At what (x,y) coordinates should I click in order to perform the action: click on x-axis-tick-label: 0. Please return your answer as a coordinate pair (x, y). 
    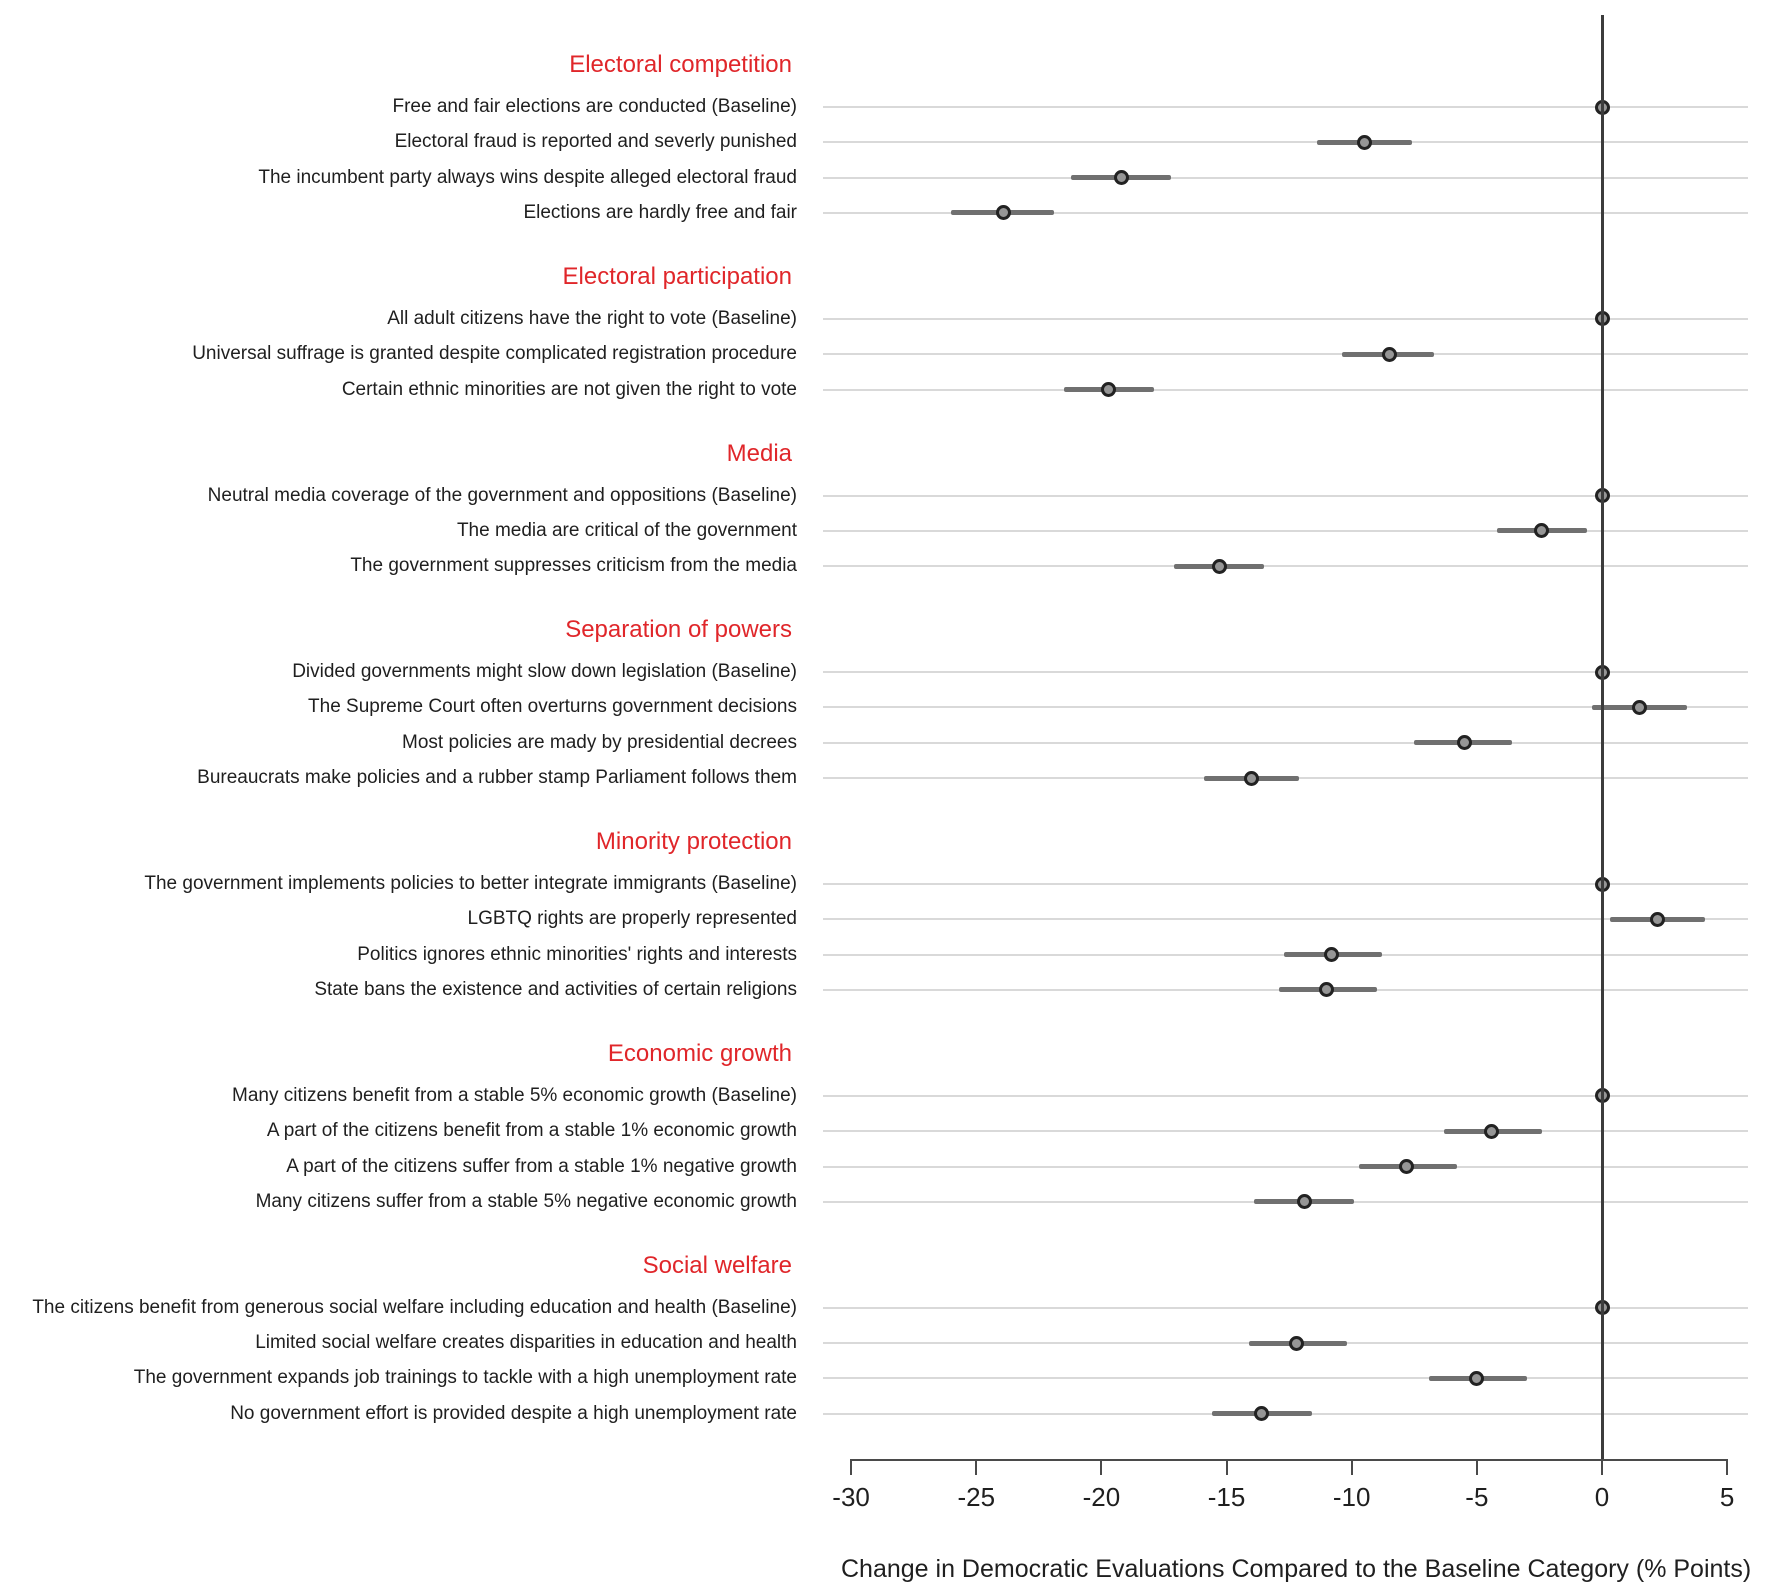
    Looking at the image, I should click on (1602, 1497).